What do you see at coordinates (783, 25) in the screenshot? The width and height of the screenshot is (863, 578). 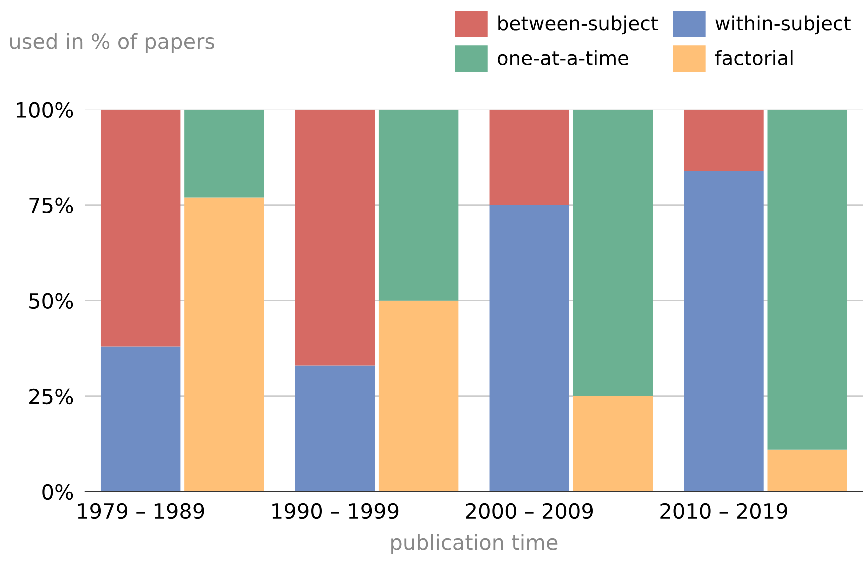 I see `legend-label: within-subject` at bounding box center [783, 25].